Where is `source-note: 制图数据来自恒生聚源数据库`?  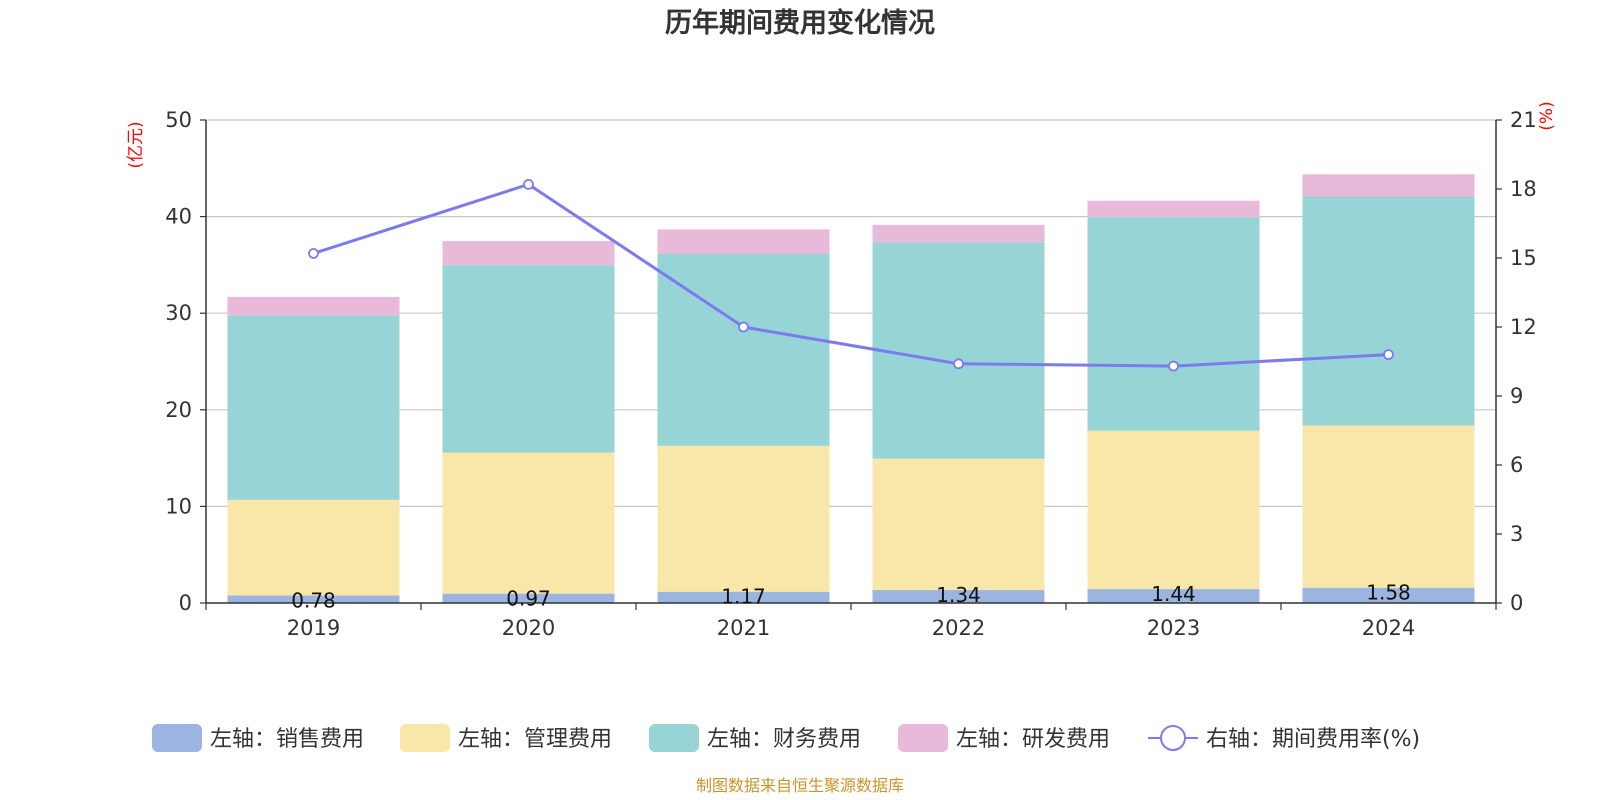 source-note: 制图数据来自恒生聚源数据库 is located at coordinates (800, 785).